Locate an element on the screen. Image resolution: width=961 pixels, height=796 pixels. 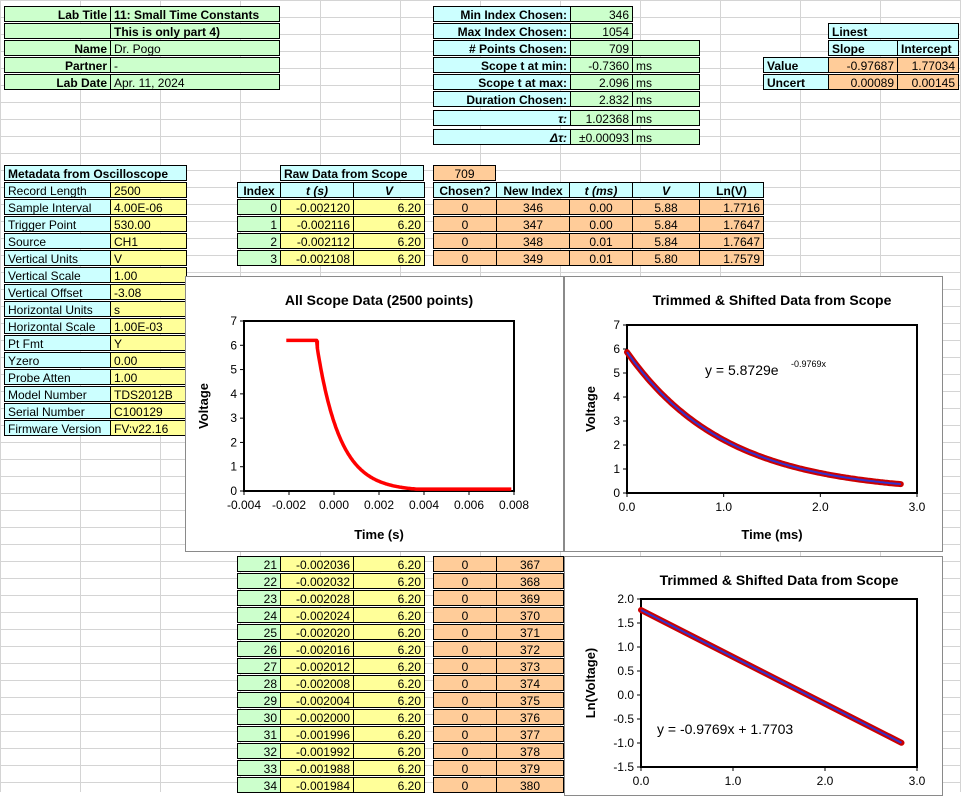
table-row-new-index: 372 is located at coordinates (530, 649).